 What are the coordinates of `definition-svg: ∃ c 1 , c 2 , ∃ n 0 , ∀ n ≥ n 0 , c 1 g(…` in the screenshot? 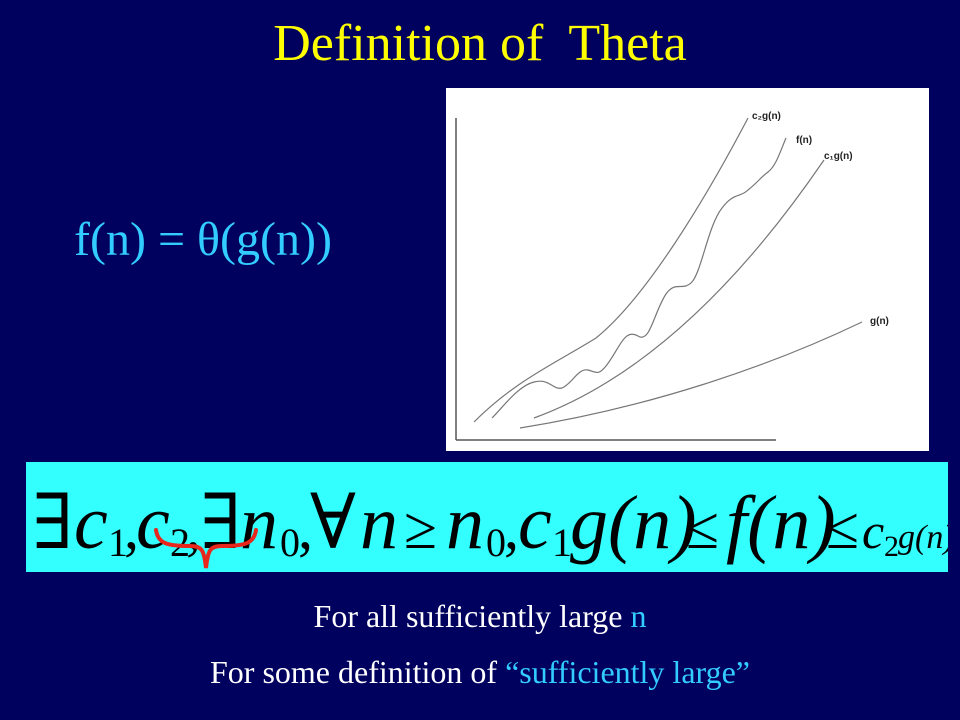 It's located at (490, 523).